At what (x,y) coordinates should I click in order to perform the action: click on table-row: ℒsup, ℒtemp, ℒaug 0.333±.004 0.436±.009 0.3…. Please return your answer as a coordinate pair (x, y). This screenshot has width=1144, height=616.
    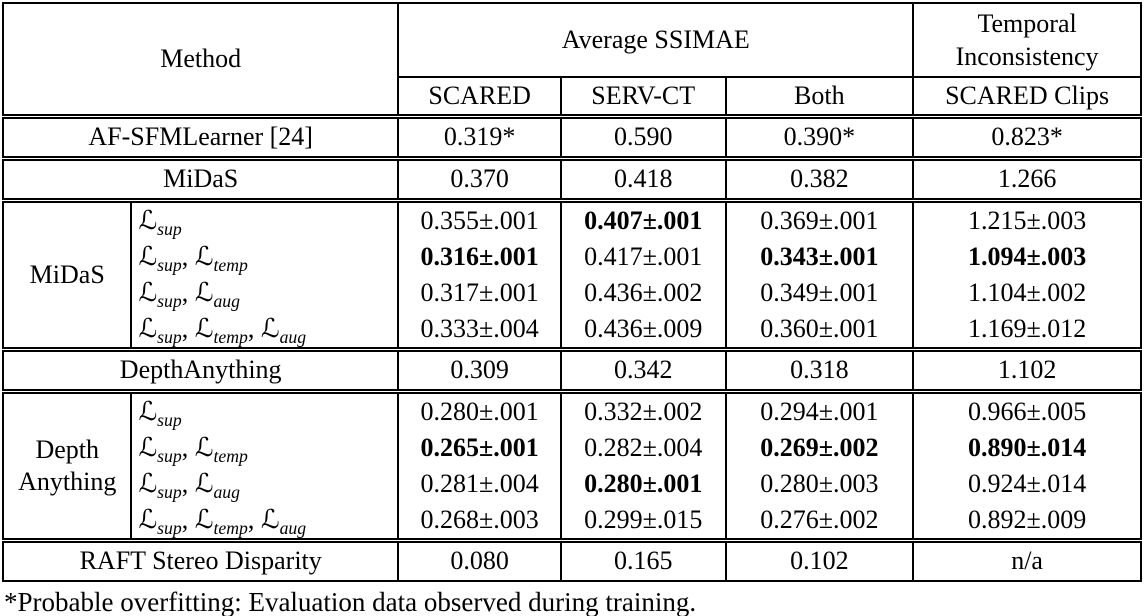
    Looking at the image, I should click on (572, 331).